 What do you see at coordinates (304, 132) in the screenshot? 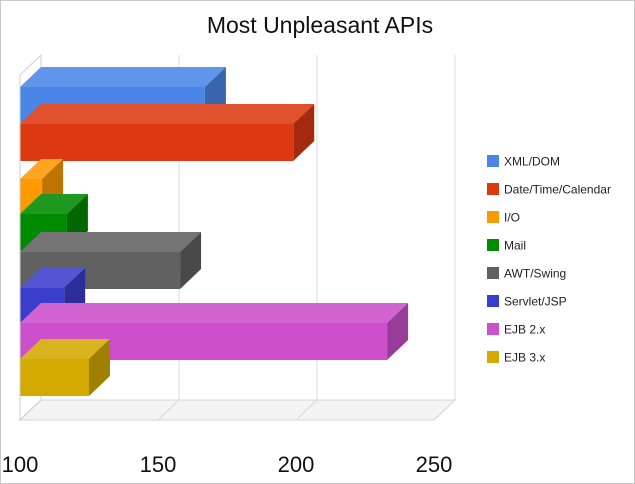
I see `bar-side-date-time-calendar` at bounding box center [304, 132].